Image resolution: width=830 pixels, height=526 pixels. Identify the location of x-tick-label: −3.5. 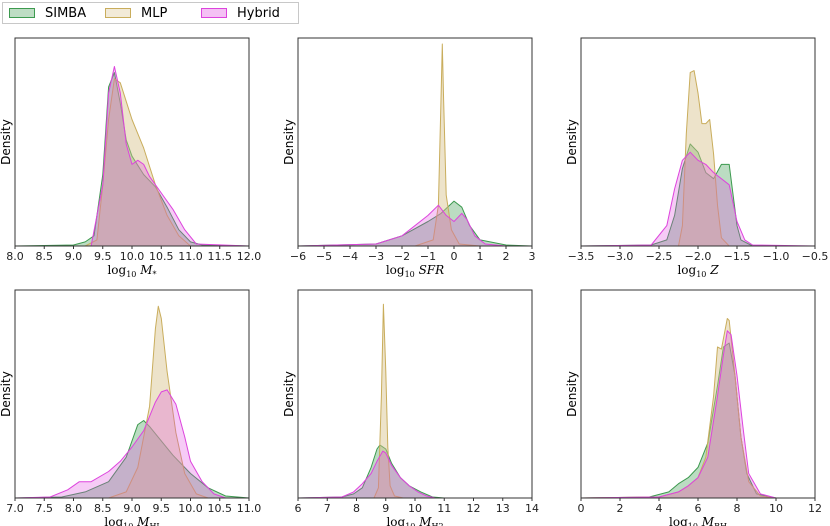
(581, 256).